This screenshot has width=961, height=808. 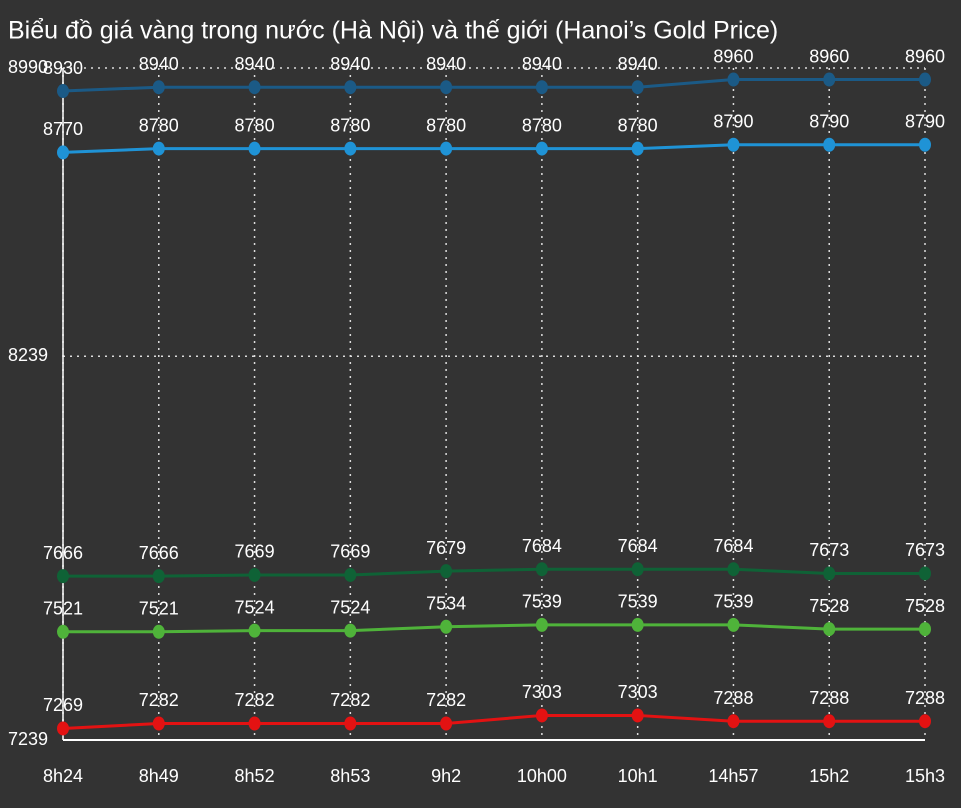 I want to click on data-label: 7679, so click(x=446, y=548).